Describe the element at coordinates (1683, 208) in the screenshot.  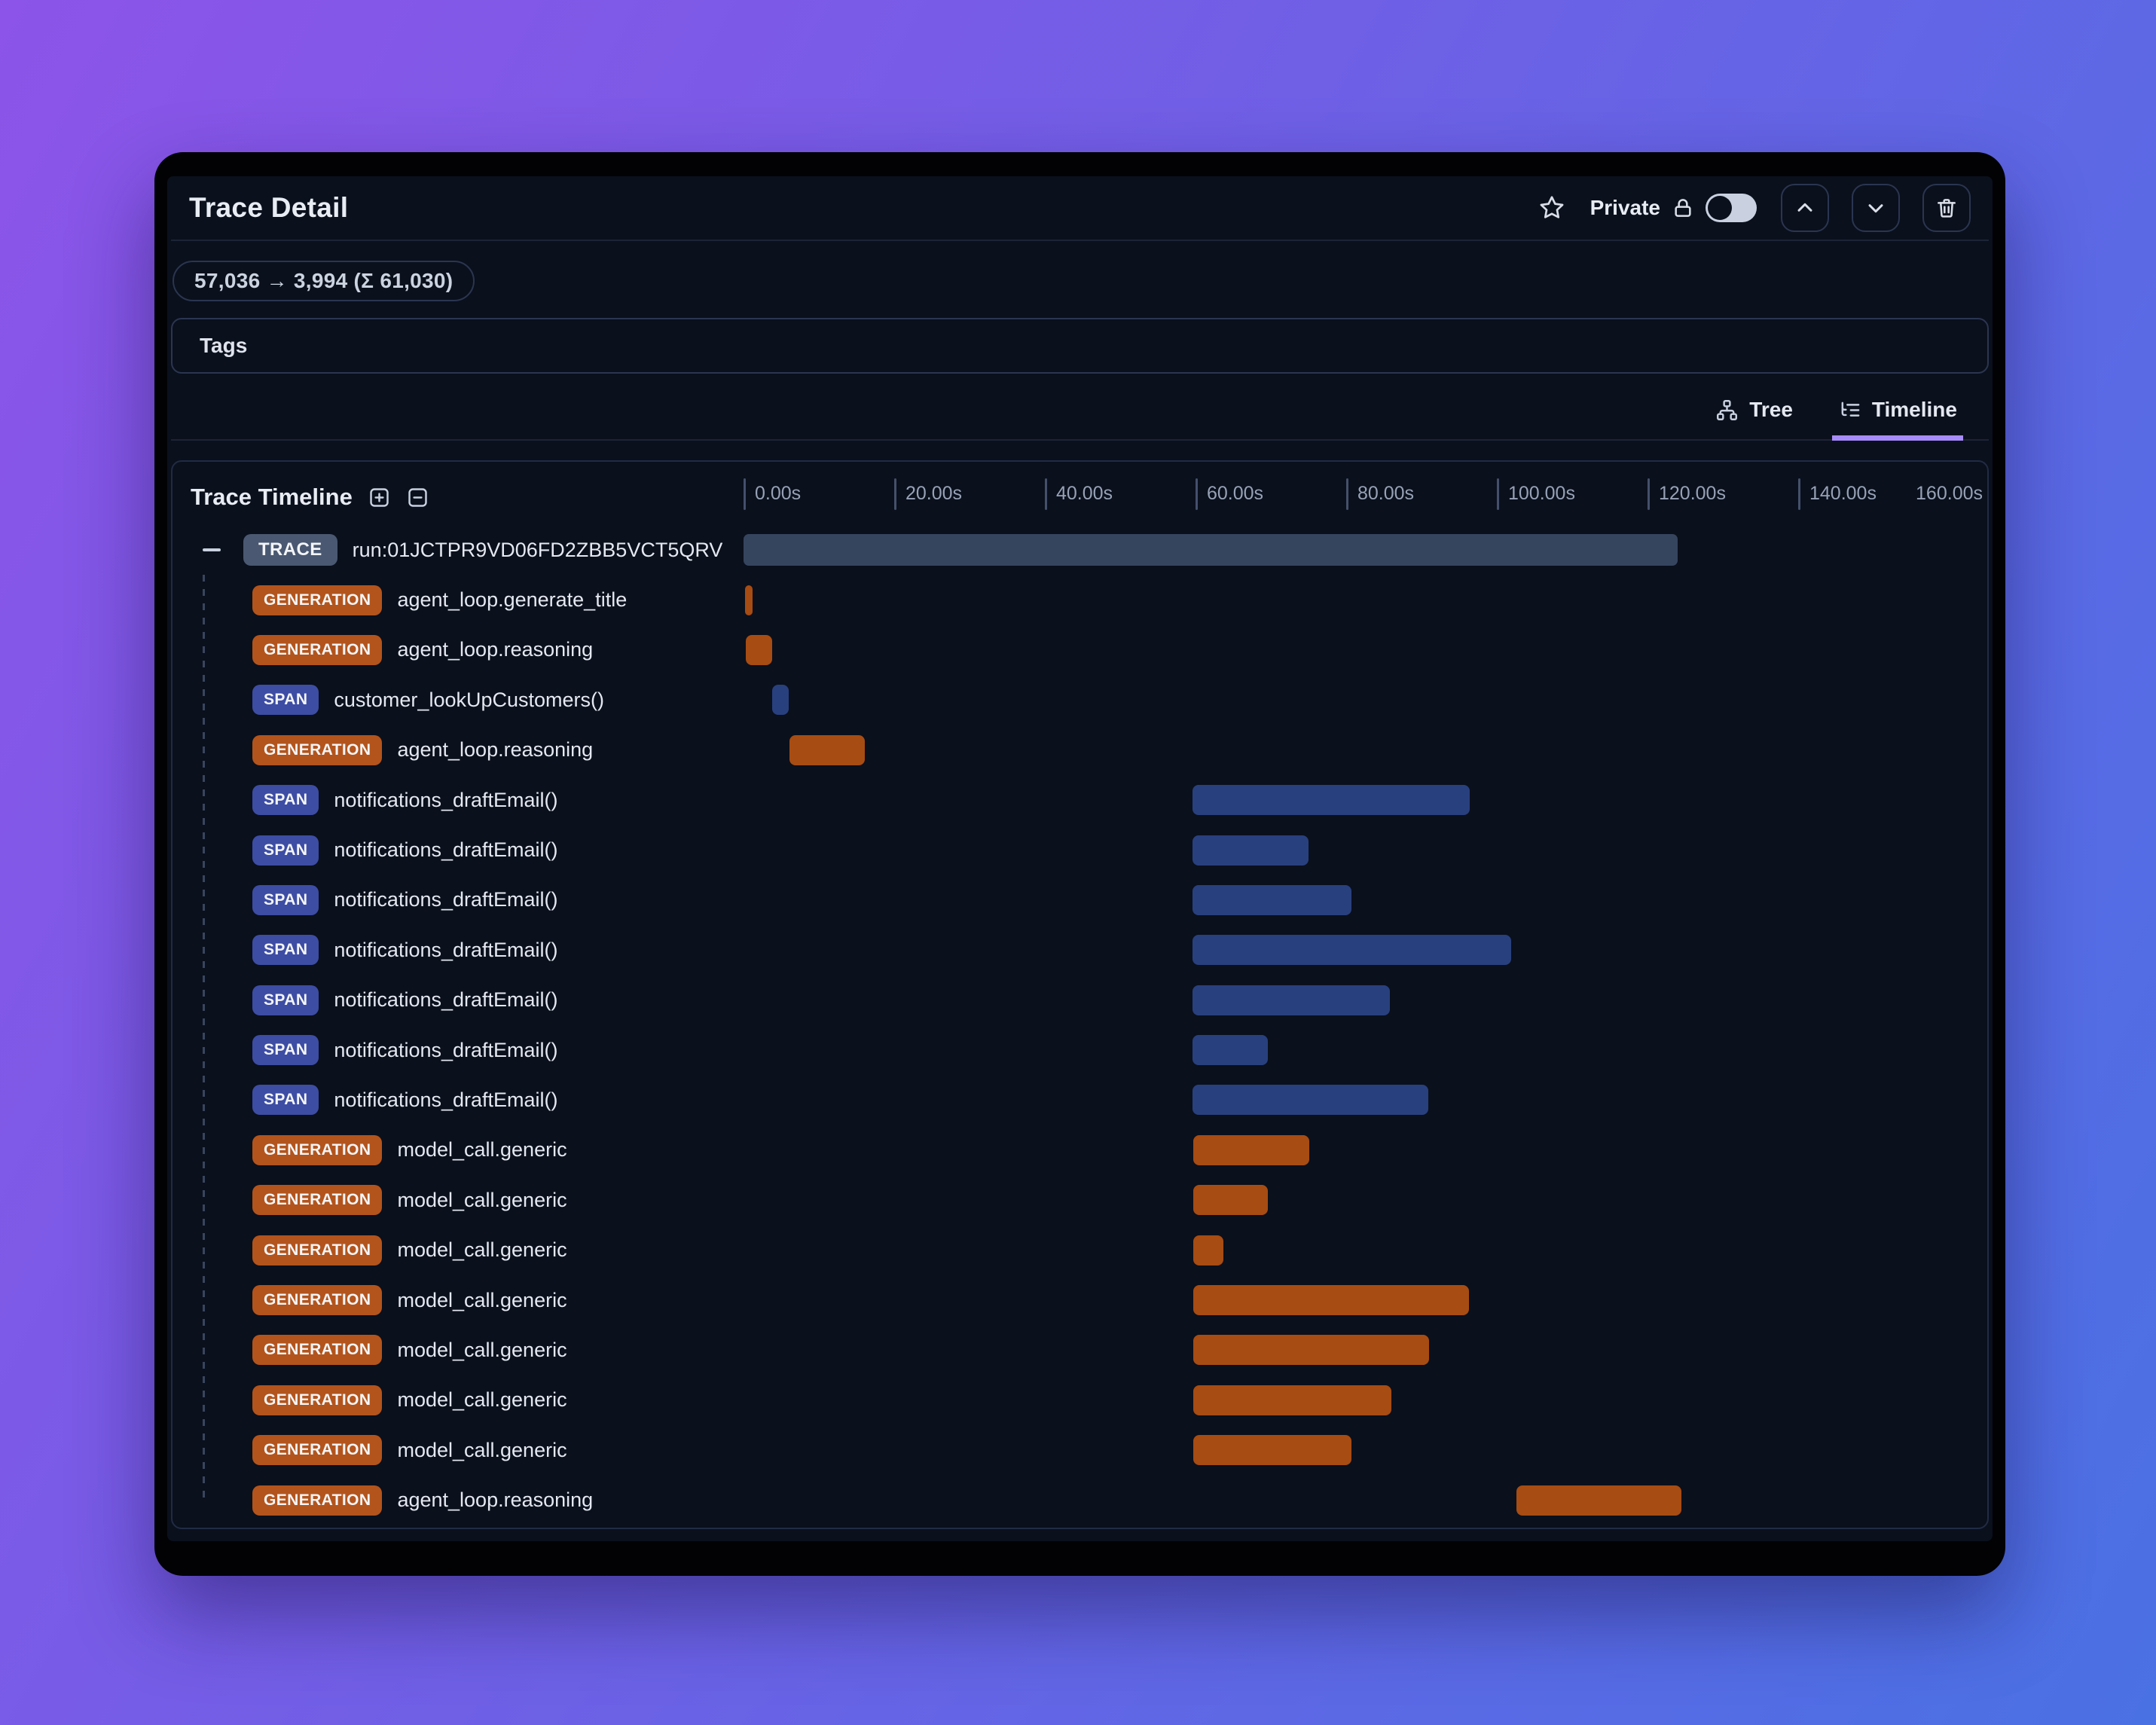
I see `lock-icon` at that location.